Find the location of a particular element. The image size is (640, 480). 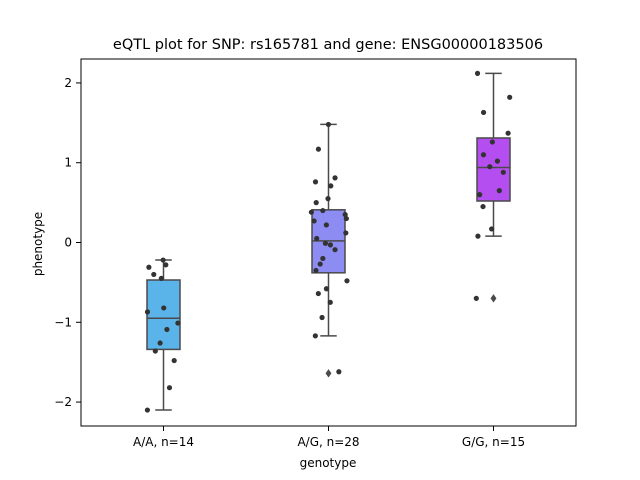

y-tick-label: −1 is located at coordinates (63, 322).